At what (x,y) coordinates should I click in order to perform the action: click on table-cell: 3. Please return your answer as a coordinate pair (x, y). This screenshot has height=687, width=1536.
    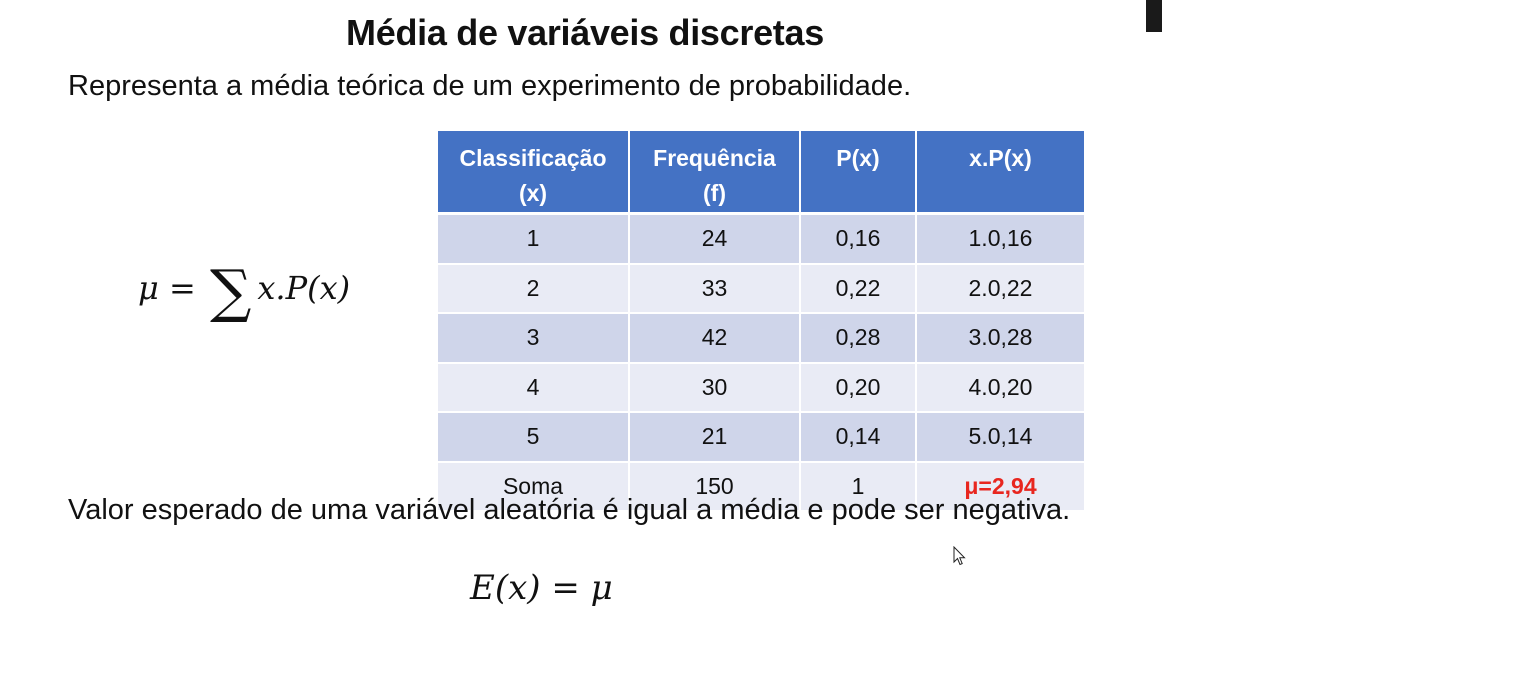
    Looking at the image, I should click on (534, 338).